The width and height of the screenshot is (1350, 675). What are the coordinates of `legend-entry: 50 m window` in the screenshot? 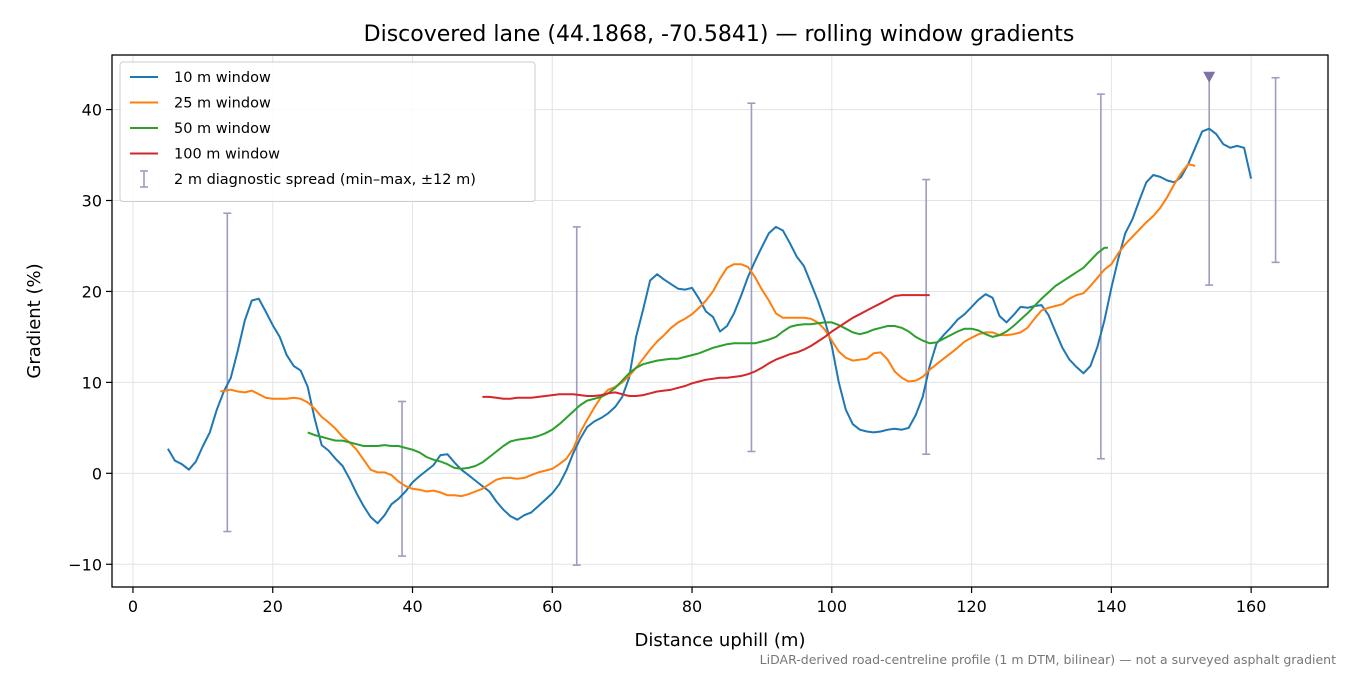 It's located at (200, 129).